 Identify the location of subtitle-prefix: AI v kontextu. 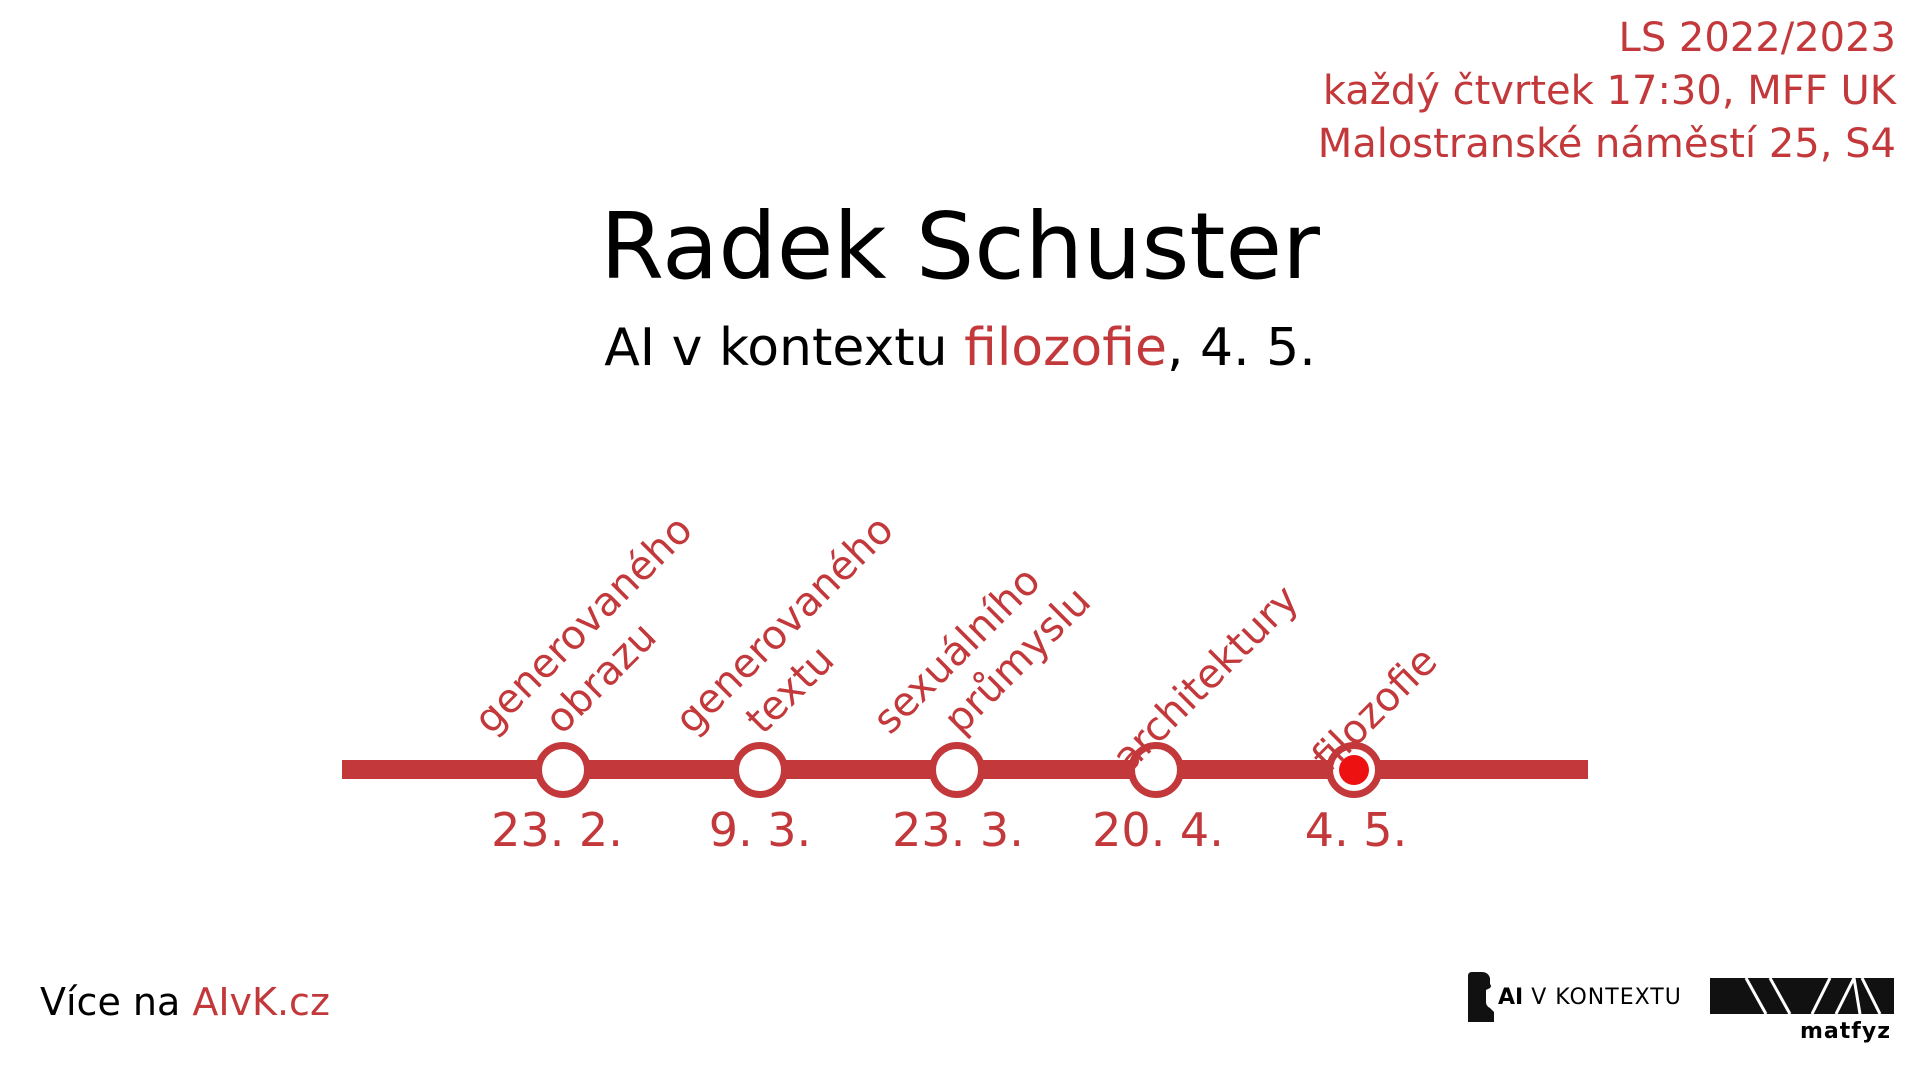
(784, 348).